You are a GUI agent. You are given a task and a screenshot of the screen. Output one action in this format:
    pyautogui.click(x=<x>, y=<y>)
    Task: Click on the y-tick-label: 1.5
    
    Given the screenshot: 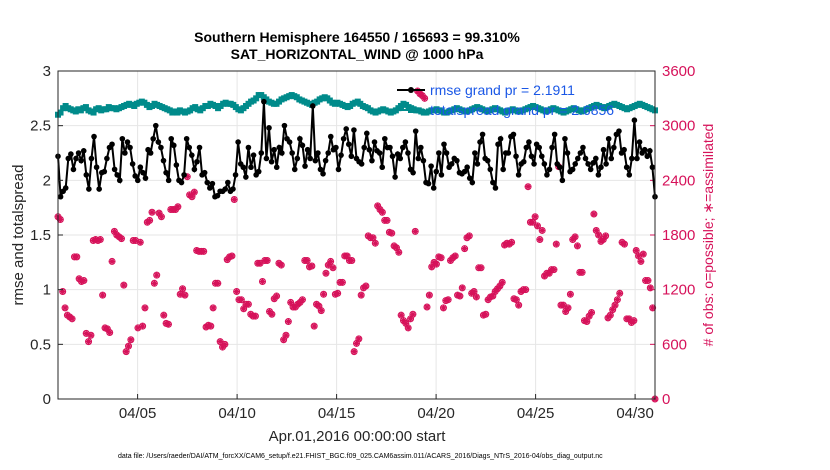 What is the action you would take?
    pyautogui.click(x=40, y=235)
    